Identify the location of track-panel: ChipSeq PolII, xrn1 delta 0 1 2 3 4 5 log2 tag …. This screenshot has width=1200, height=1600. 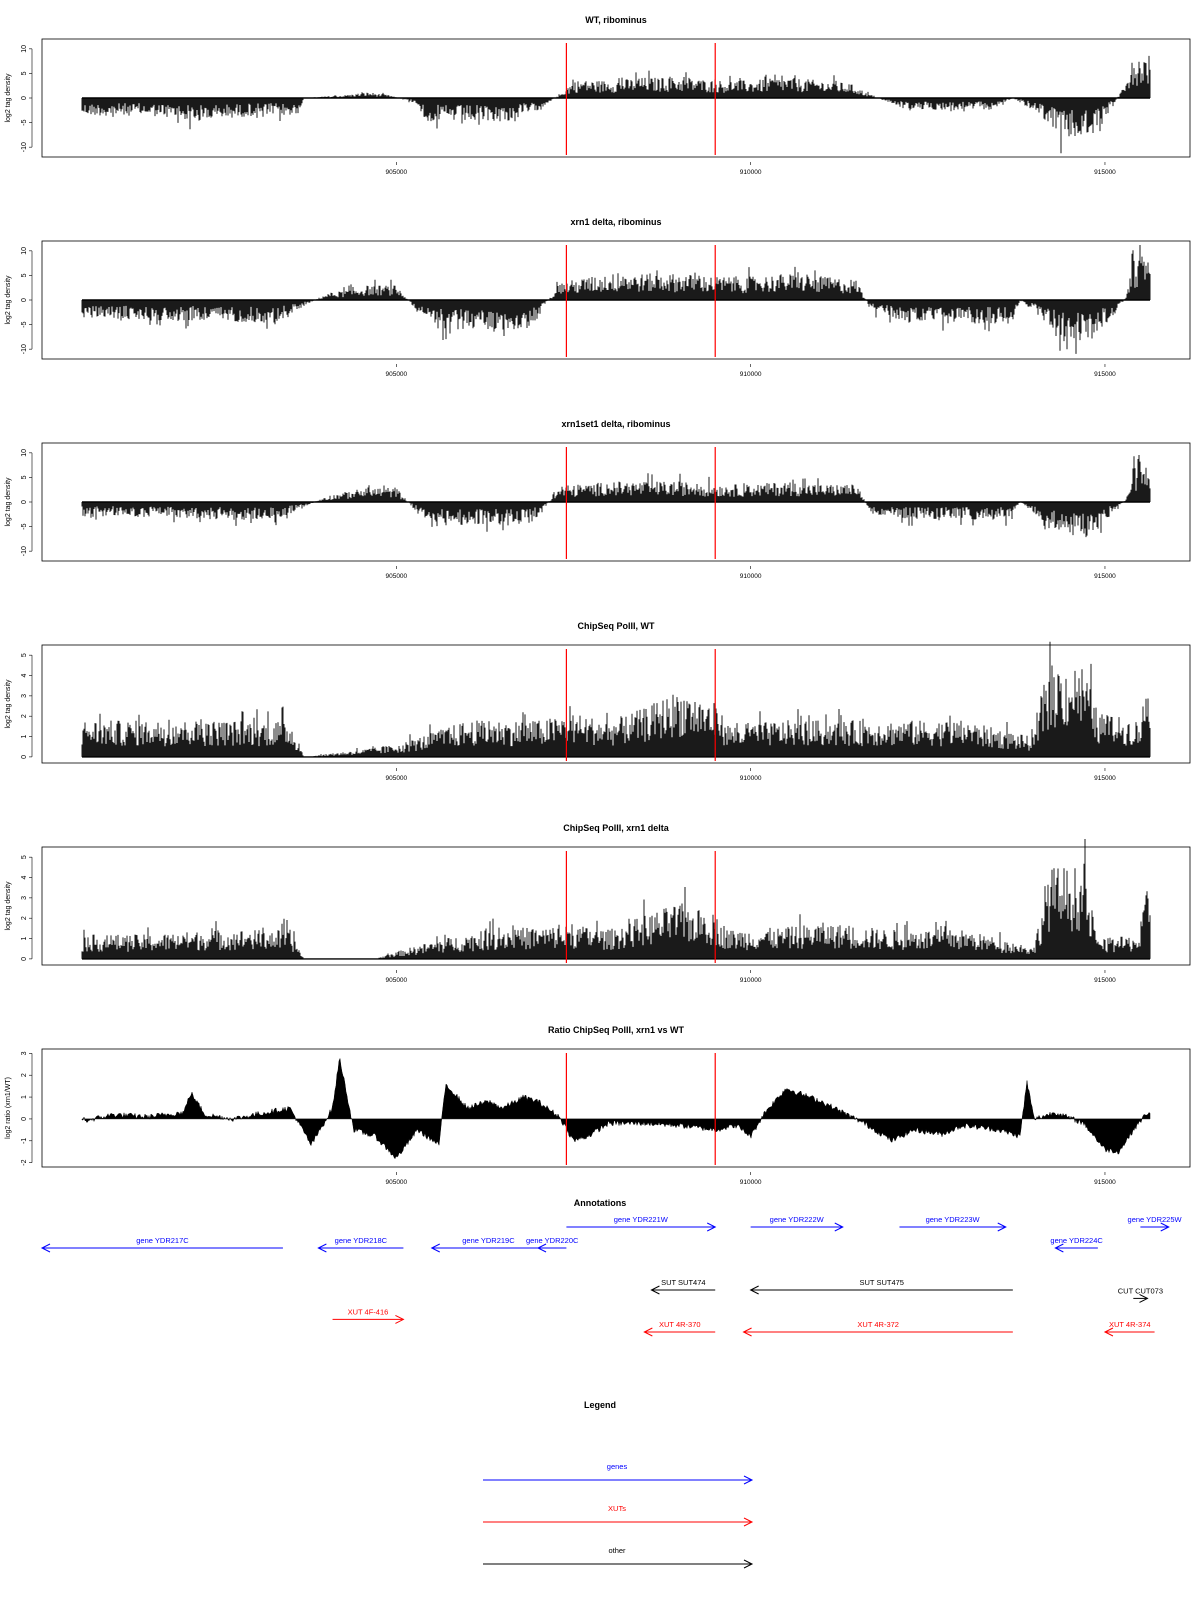
(598, 903).